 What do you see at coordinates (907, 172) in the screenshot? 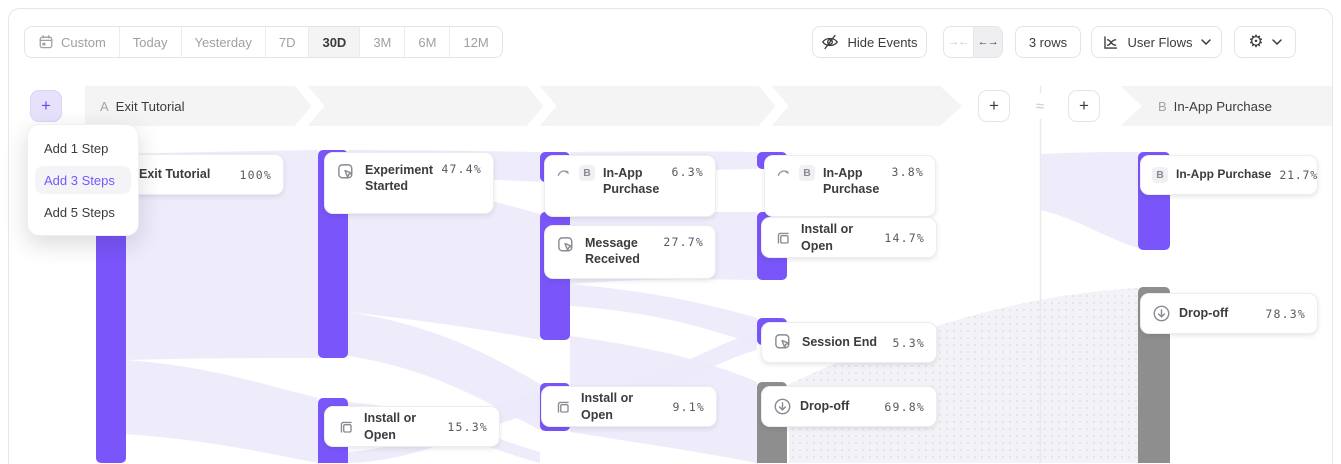
I see `node-value: 3.8%` at bounding box center [907, 172].